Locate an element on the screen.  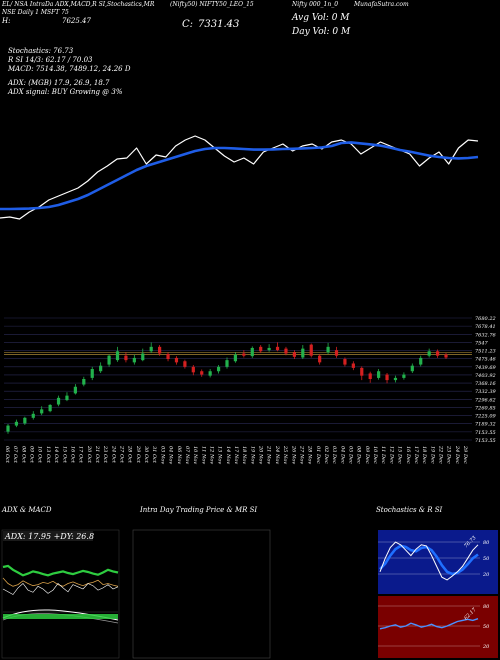
x-tick-label: 12 Dec is located at coordinates (391, 455).